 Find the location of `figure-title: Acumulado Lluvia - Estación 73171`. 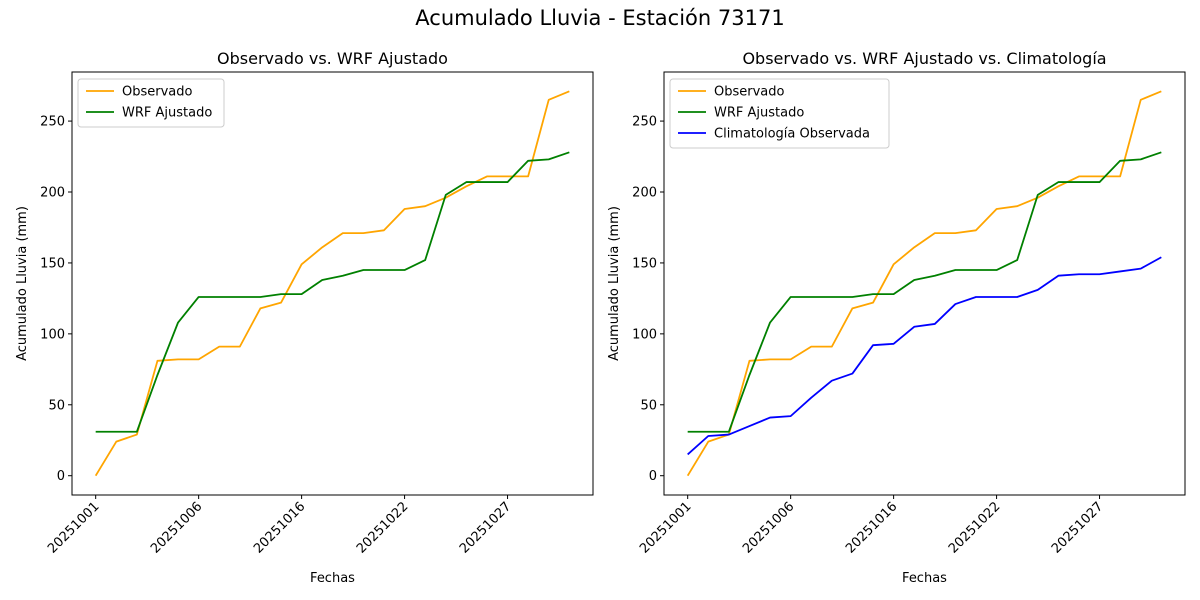

figure-title: Acumulado Lluvia - Estación 73171 is located at coordinates (600, 18).